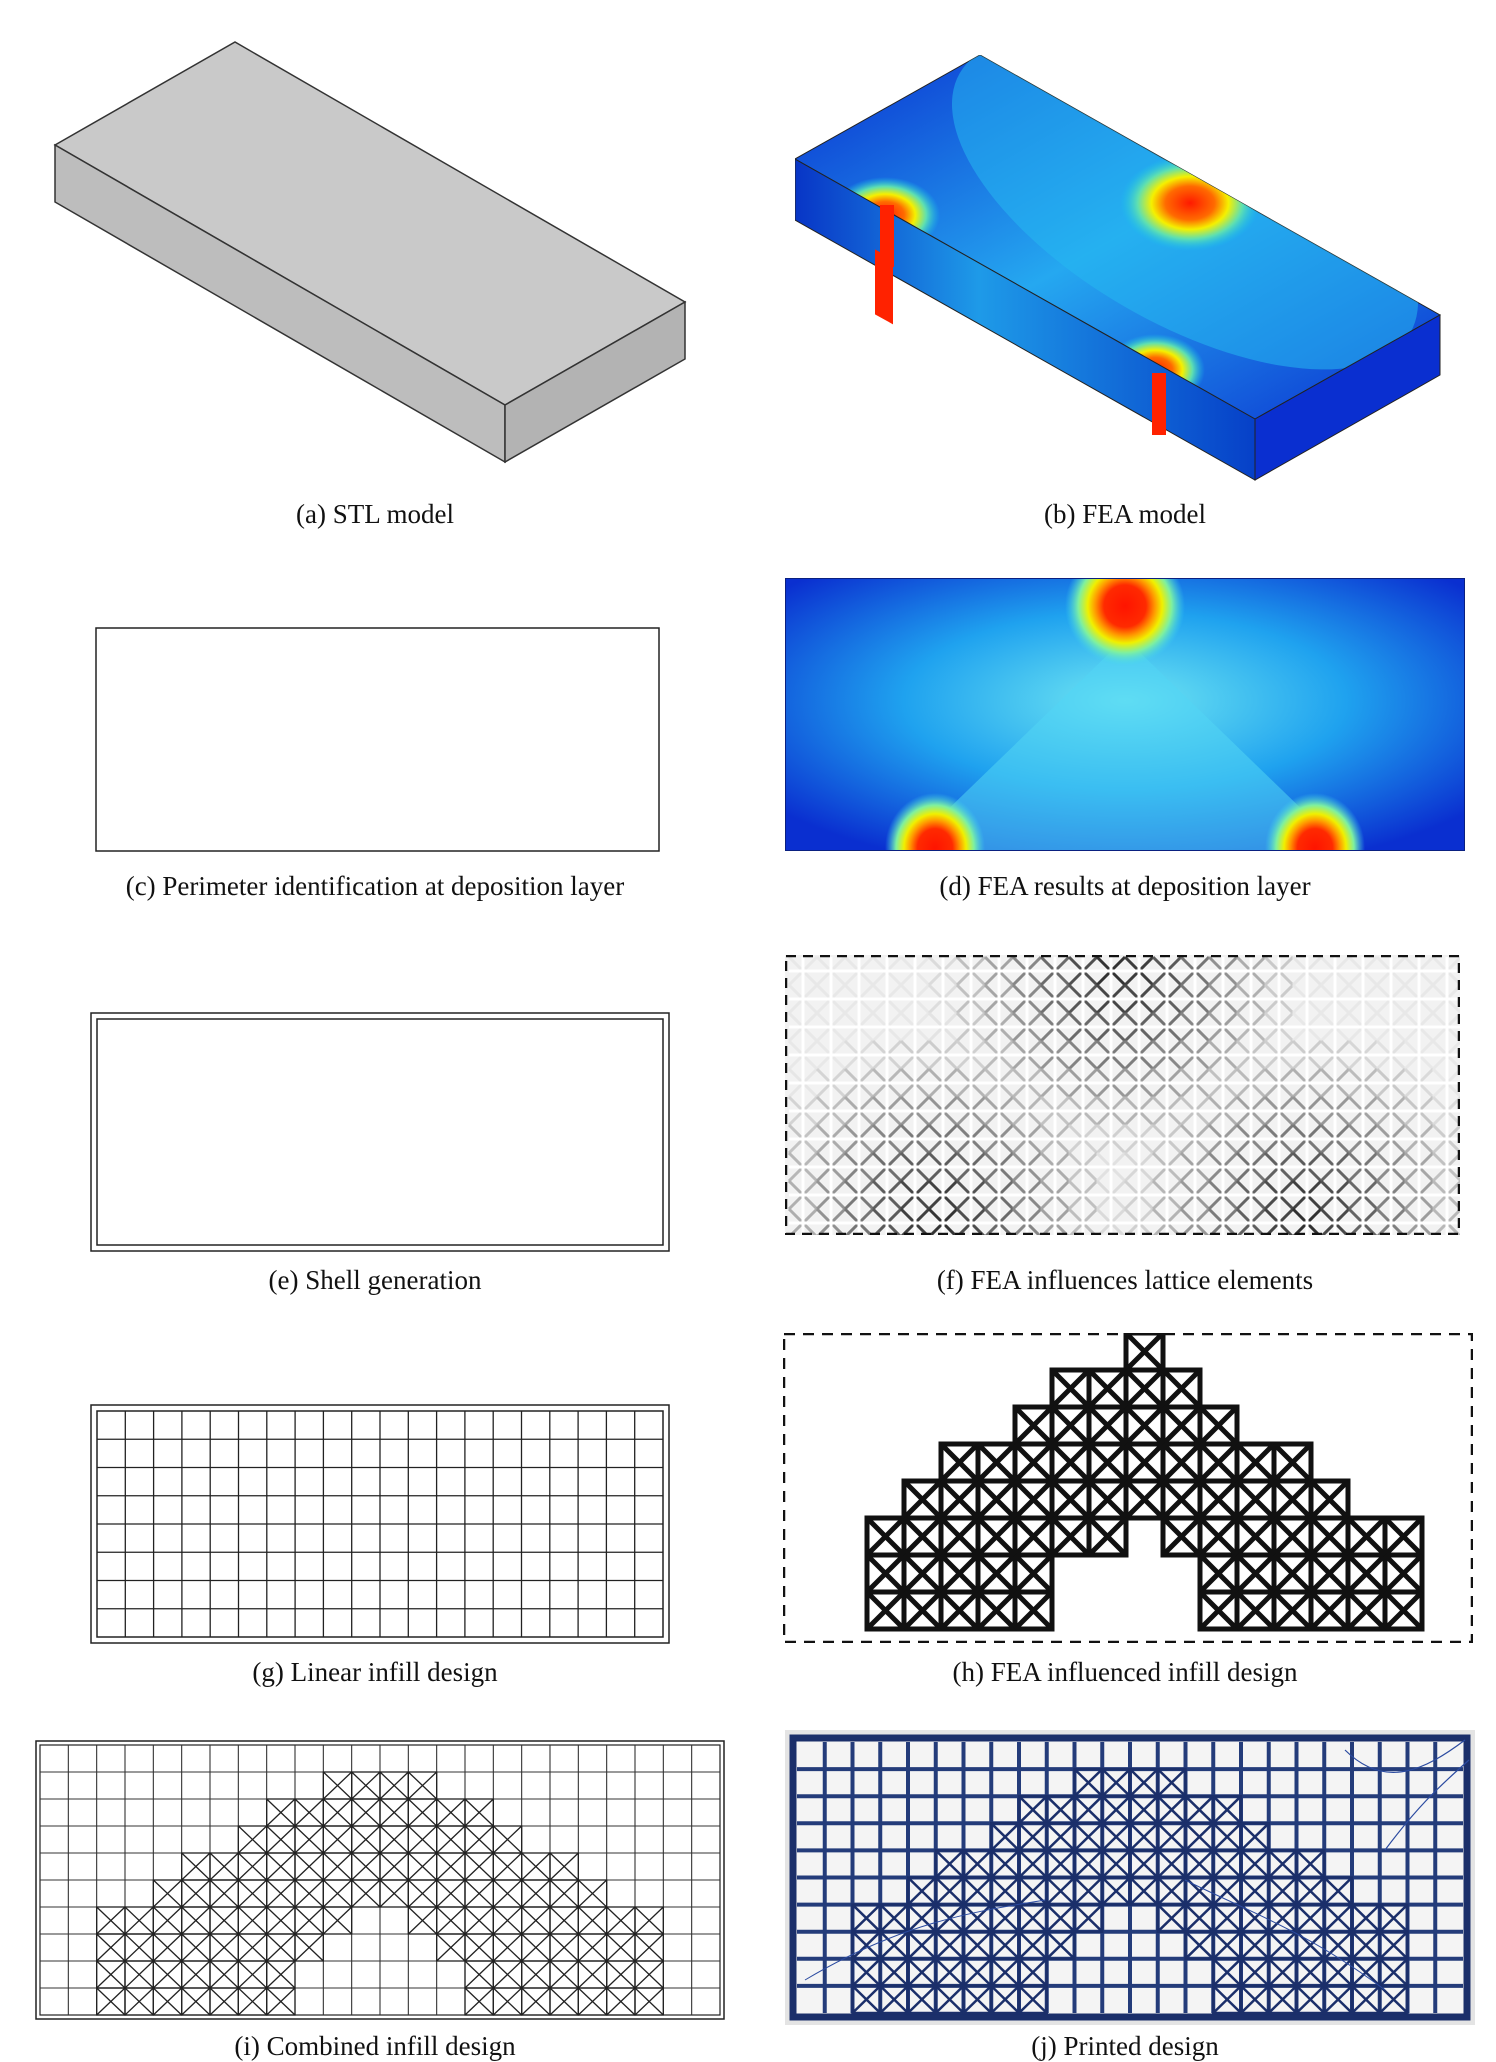 This screenshot has width=1496, height=2062. Describe the element at coordinates (370, 252) in the screenshot. I see `stl-model-image` at that location.